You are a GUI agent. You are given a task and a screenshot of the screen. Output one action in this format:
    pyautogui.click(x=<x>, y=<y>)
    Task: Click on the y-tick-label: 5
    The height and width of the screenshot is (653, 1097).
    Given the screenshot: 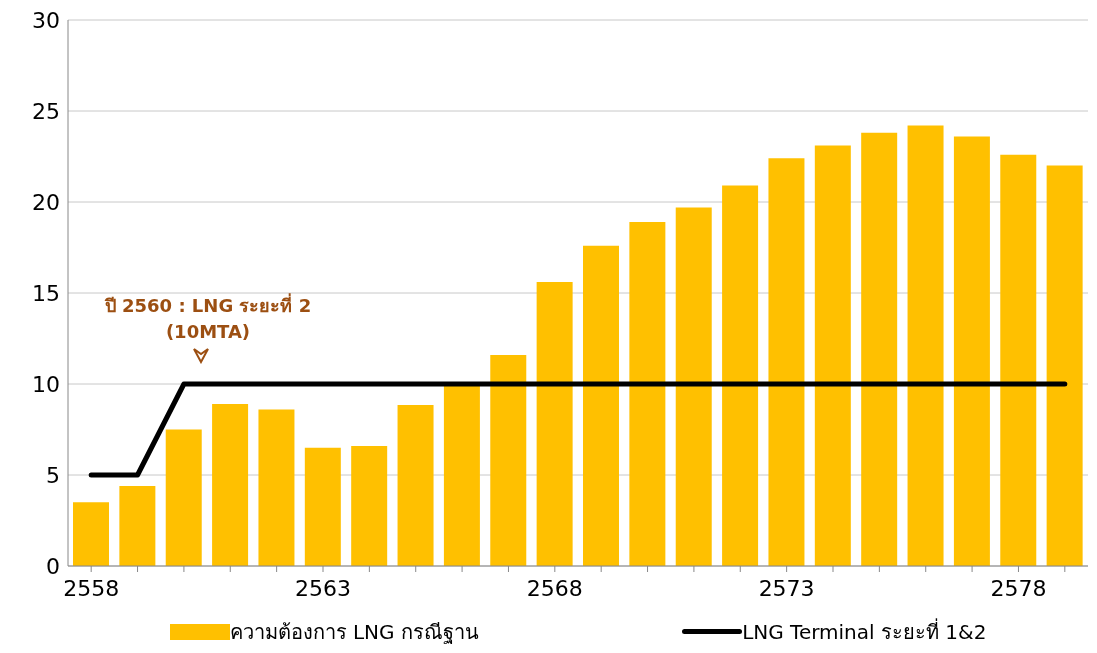 What is the action you would take?
    pyautogui.click(x=53, y=475)
    